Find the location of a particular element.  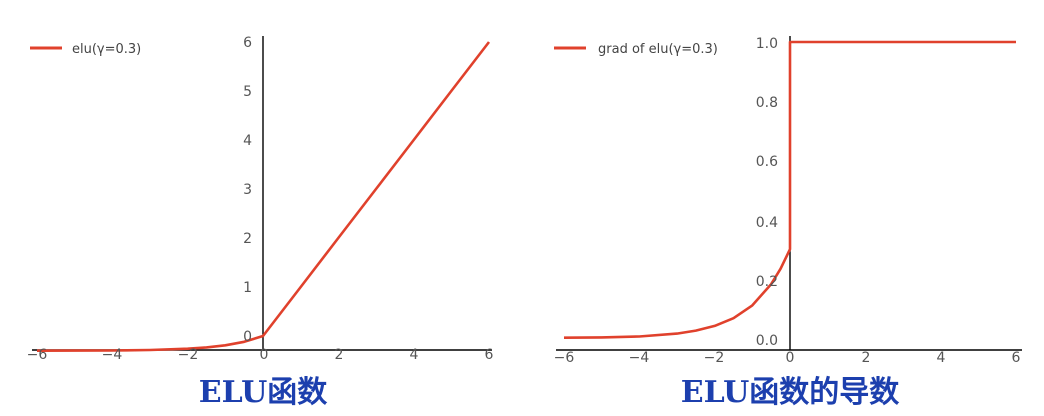

elu-legend: elu(γ=0.3) is located at coordinates (85, 49).